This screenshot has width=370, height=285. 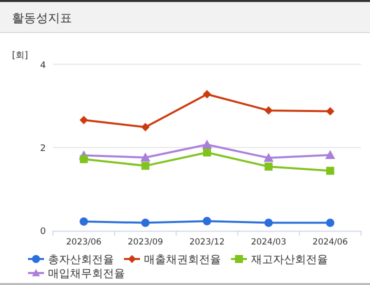 What do you see at coordinates (182, 259) in the screenshot?
I see `legend-label: 매출채권회전율` at bounding box center [182, 259].